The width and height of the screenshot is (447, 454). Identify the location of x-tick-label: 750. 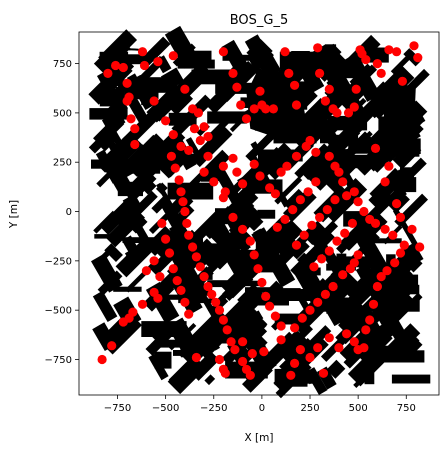
(406, 408).